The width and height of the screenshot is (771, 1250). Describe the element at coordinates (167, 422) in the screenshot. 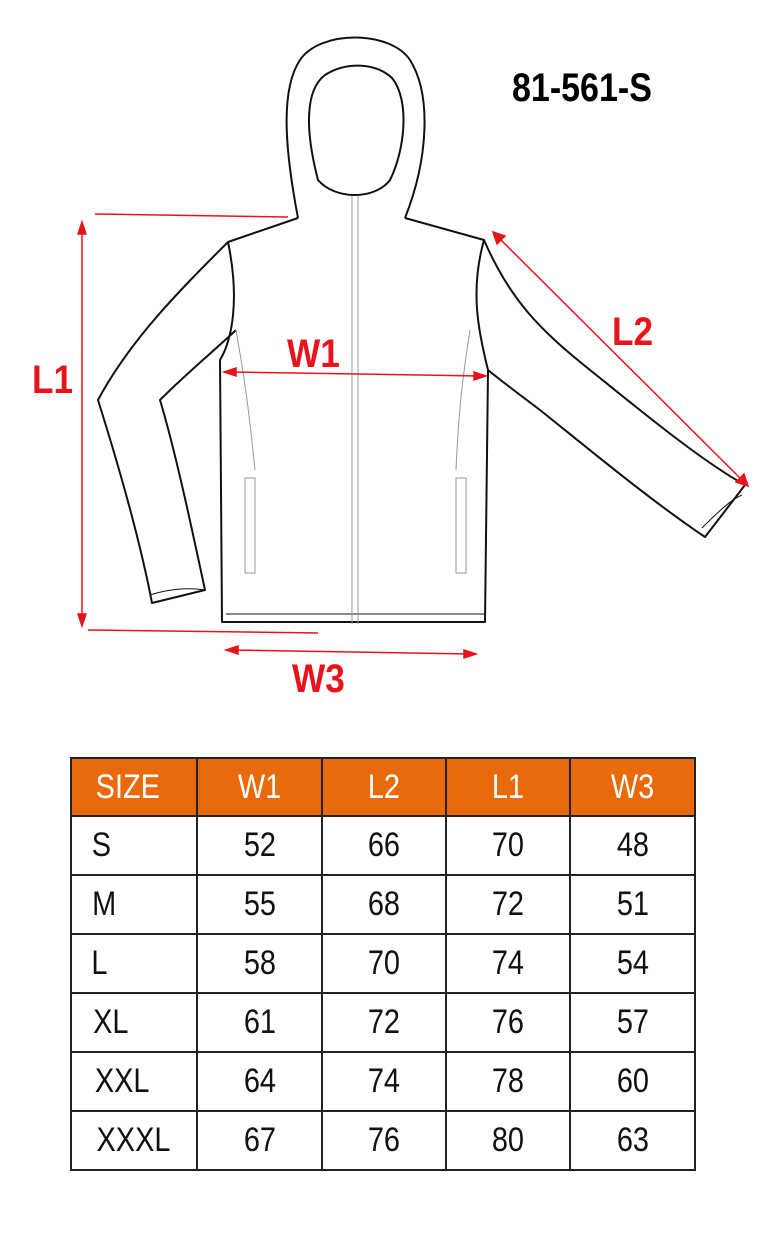

I see `left-sleeve` at that location.